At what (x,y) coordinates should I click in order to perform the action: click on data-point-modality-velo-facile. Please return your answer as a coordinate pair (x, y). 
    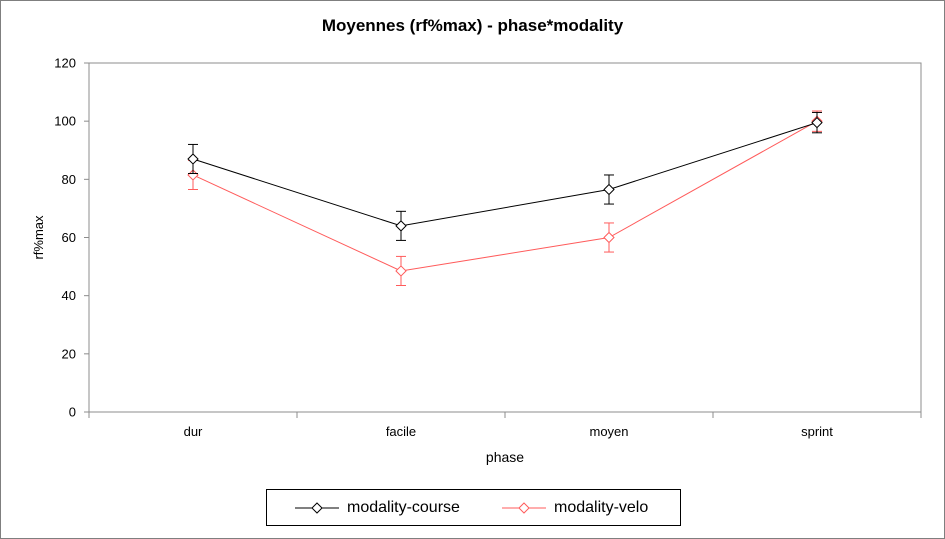
    Looking at the image, I should click on (401, 271).